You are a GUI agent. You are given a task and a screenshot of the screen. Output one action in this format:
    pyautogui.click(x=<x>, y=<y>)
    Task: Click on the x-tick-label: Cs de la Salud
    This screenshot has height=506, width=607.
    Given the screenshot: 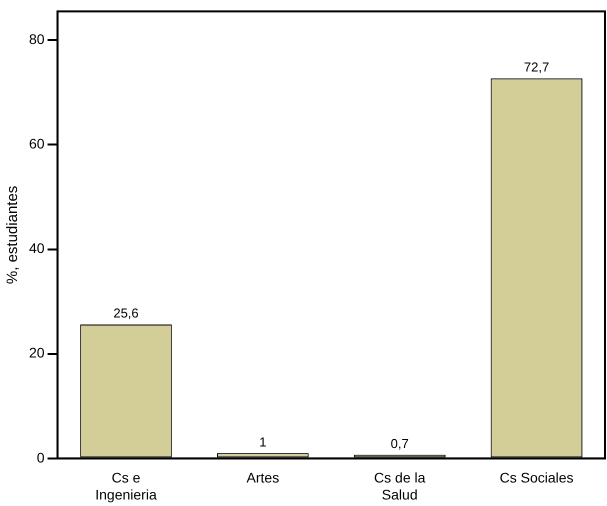 What is the action you would take?
    pyautogui.click(x=400, y=486)
    